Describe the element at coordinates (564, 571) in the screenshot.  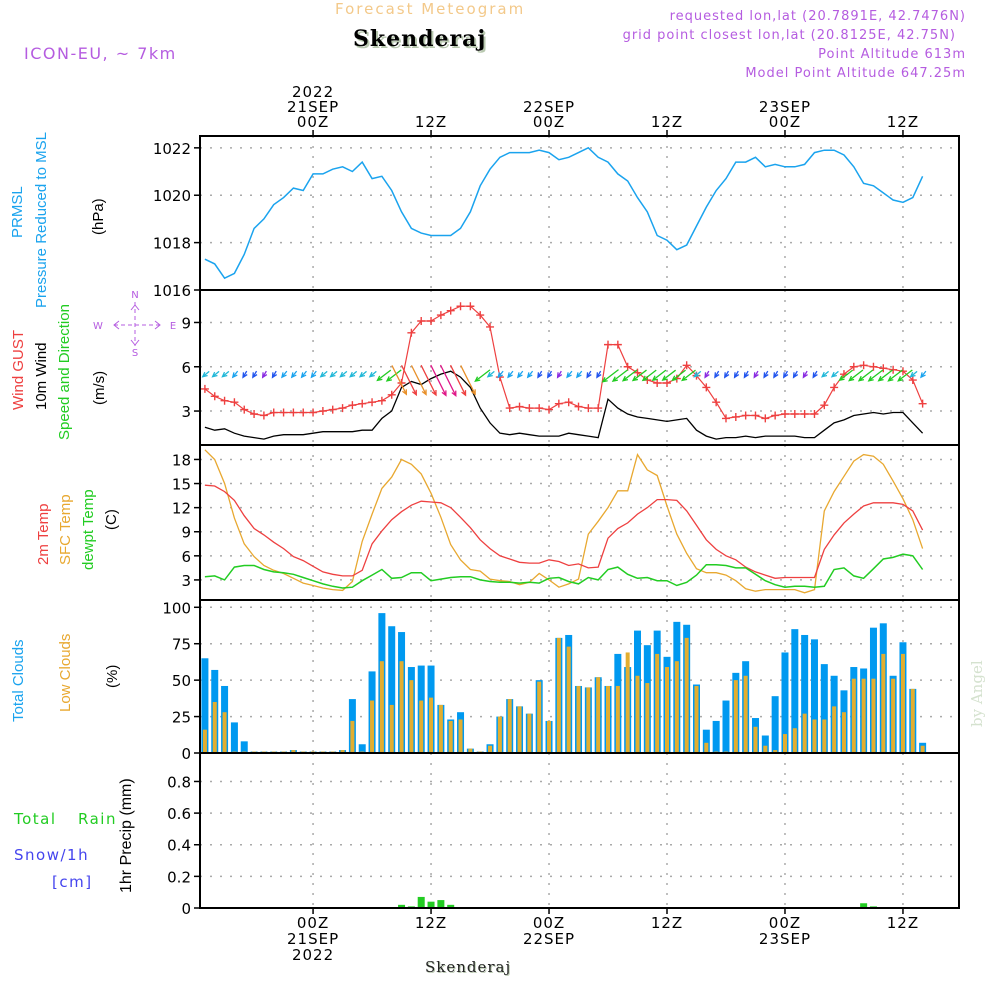
I see `dewpoint-line` at that location.